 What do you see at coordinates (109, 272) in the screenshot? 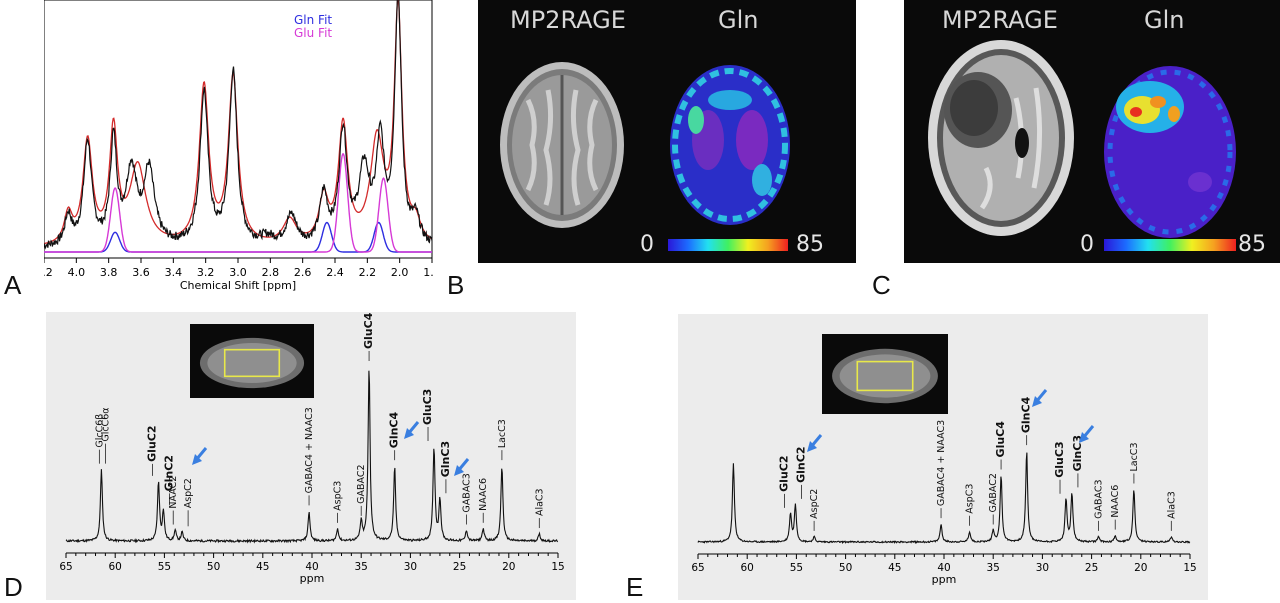
I see `x-tick-label: 3.8` at bounding box center [109, 272].